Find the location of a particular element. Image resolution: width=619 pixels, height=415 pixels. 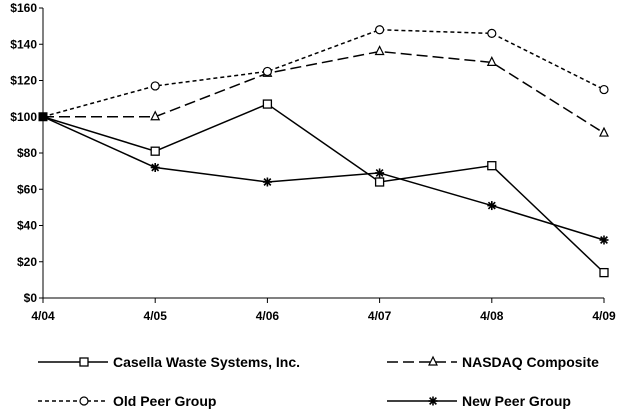

y-tick-label: $140 is located at coordinates (23, 44).